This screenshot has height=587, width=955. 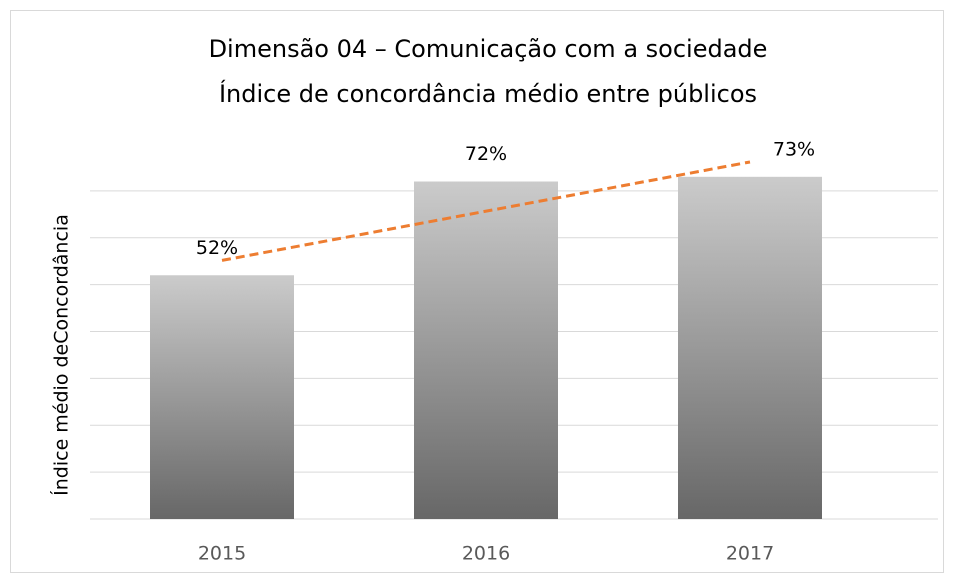 I want to click on x-tick-label: 2016, so click(x=486, y=554).